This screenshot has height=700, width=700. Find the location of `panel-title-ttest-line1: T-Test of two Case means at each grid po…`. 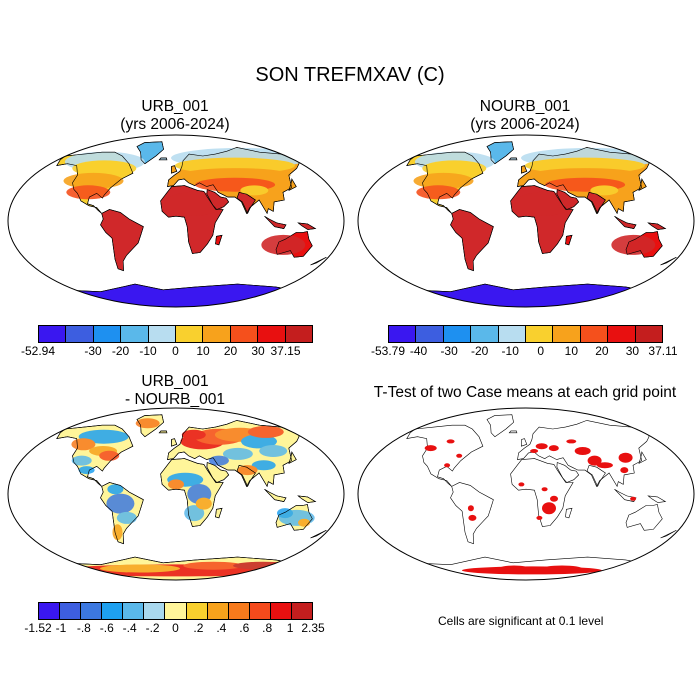

panel-title-ttest-line1: T-Test of two Case means at each grid po… is located at coordinates (525, 392).